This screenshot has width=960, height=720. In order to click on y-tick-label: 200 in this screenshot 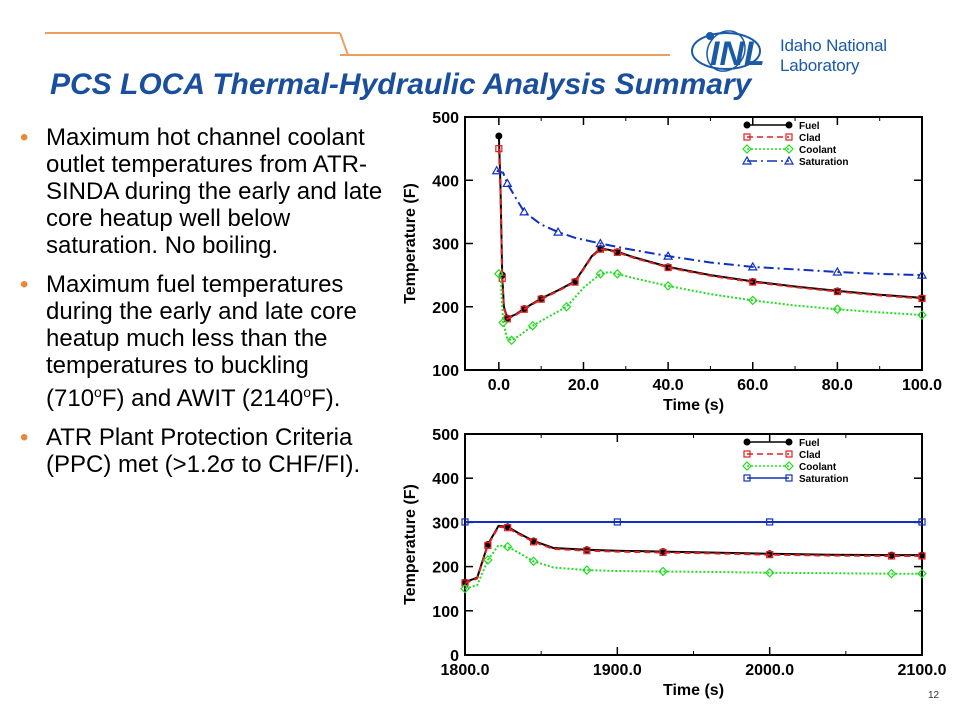, I will do `click(445, 308)`.